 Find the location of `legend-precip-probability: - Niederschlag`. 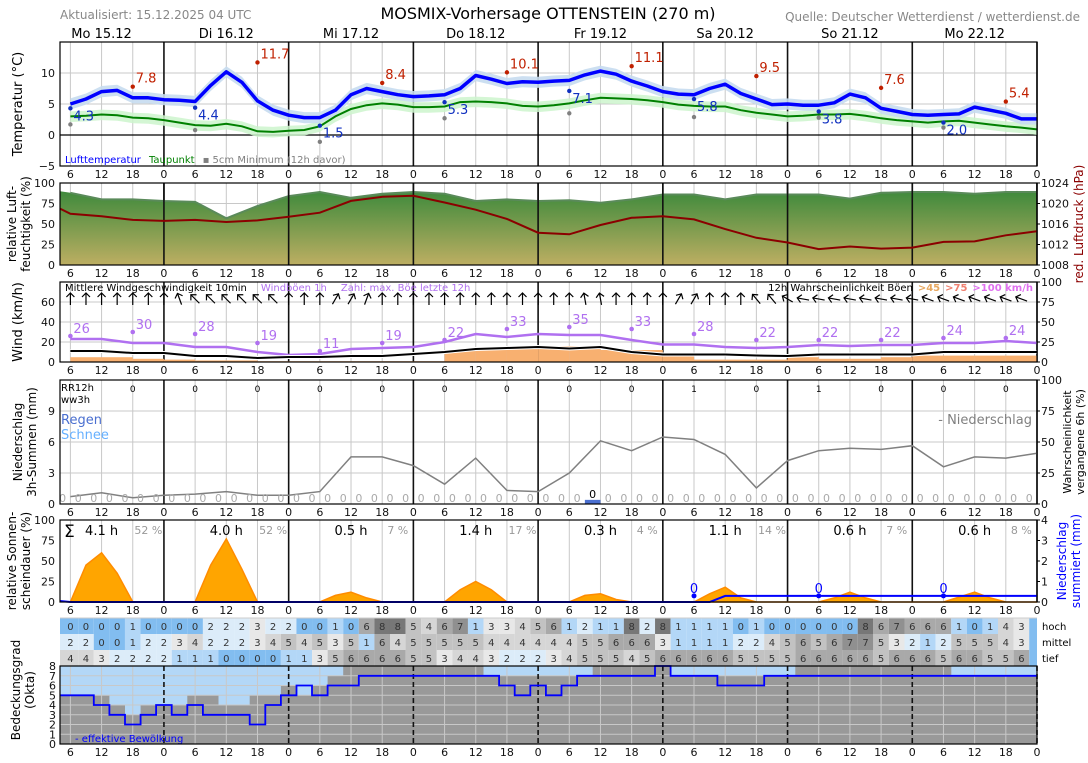

legend-precip-probability: - Niederschlag is located at coordinates (985, 420).